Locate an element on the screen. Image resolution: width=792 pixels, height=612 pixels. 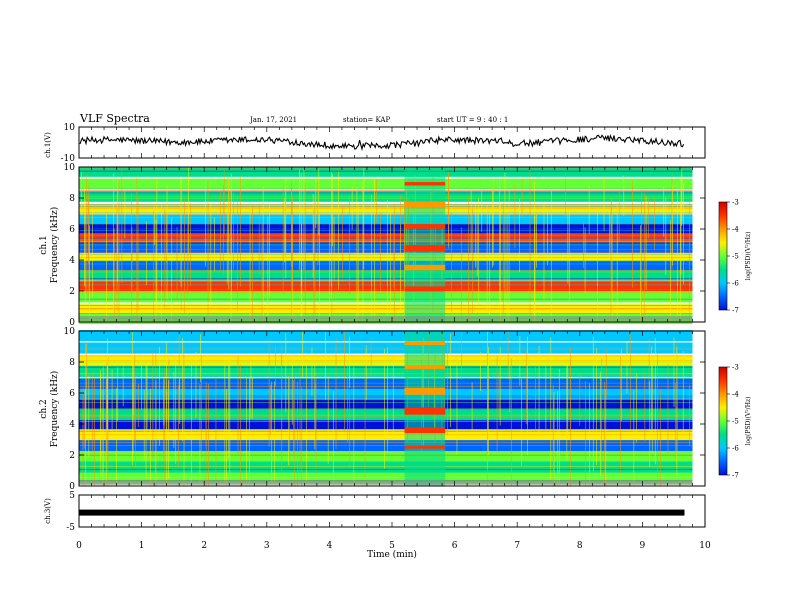
y-tick-label: -5 is located at coordinates (70, 528).